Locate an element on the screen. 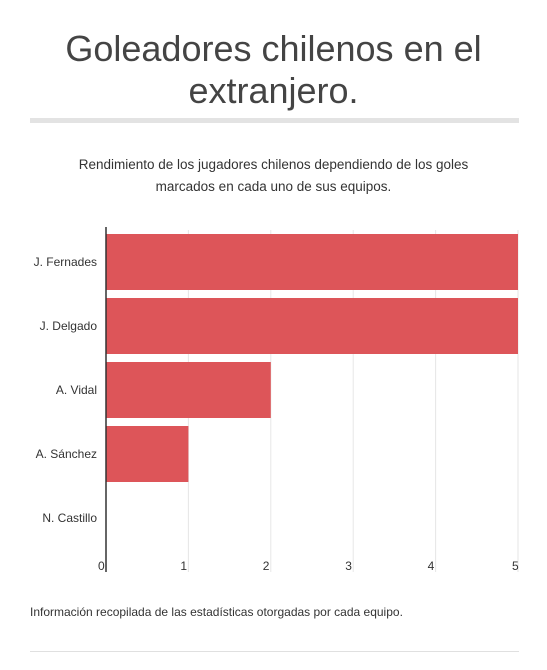 The height and width of the screenshot is (670, 547). bottom-divider is located at coordinates (274, 651).